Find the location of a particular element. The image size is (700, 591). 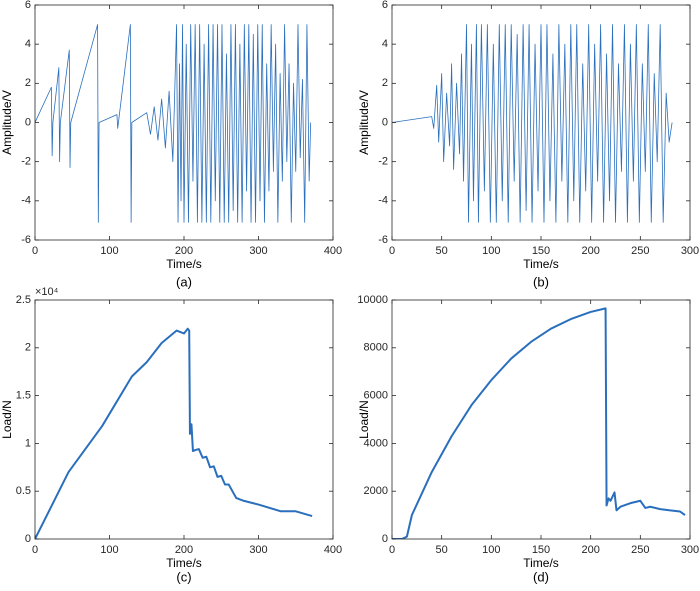

caption: (a) is located at coordinates (184, 281).